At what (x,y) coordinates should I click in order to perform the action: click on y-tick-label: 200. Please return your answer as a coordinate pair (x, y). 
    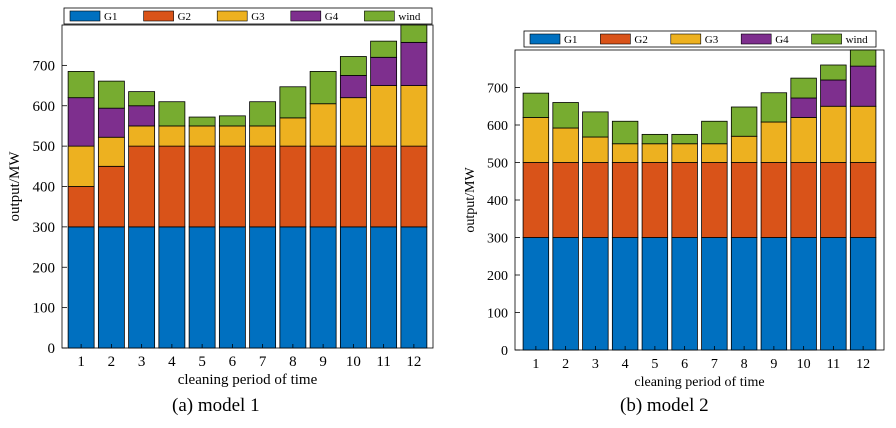
    Looking at the image, I should click on (44, 268).